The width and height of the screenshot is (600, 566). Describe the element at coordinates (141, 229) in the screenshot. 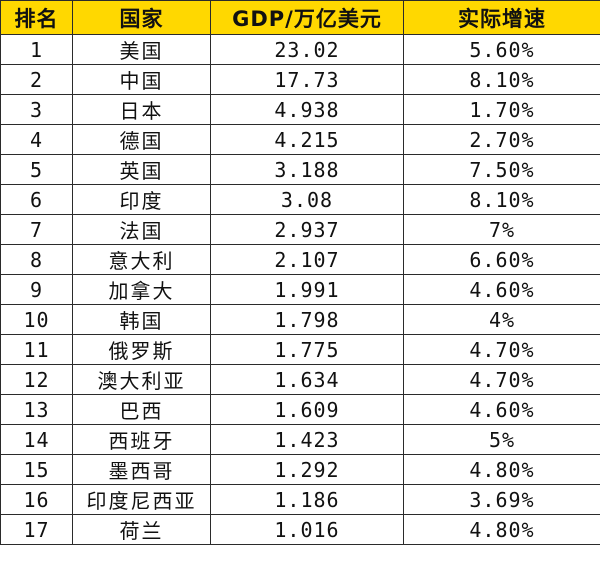

I see `country-cell: 法国` at that location.